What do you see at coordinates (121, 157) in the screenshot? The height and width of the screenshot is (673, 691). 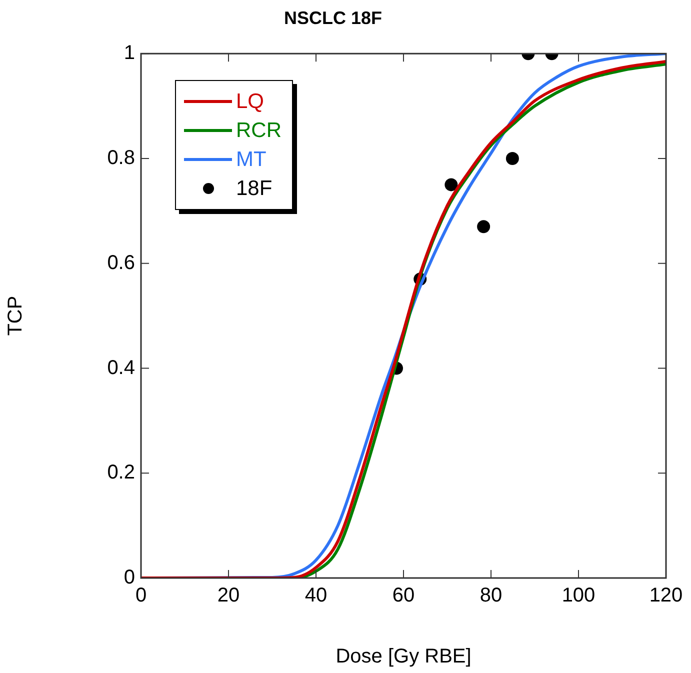 I see `y-tick-label: 0.8` at bounding box center [121, 157].